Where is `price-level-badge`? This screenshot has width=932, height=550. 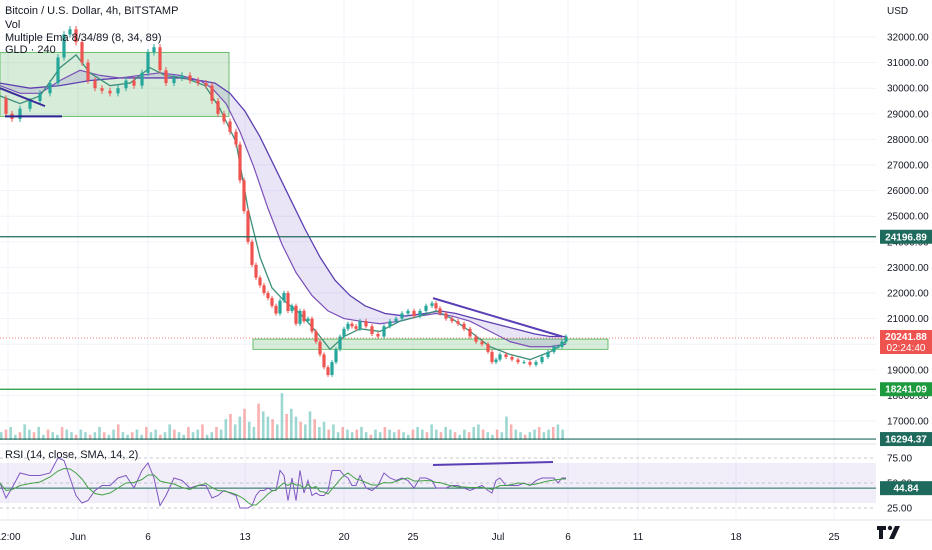
price-level-badge is located at coordinates (906, 439).